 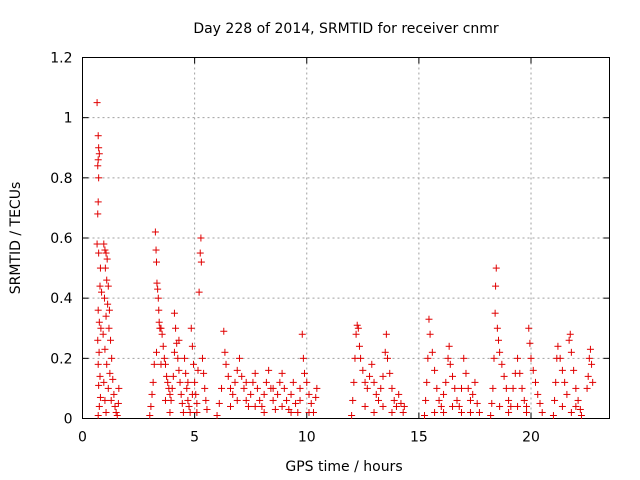 I want to click on y-tick-label: 0.8, so click(x=61, y=179).